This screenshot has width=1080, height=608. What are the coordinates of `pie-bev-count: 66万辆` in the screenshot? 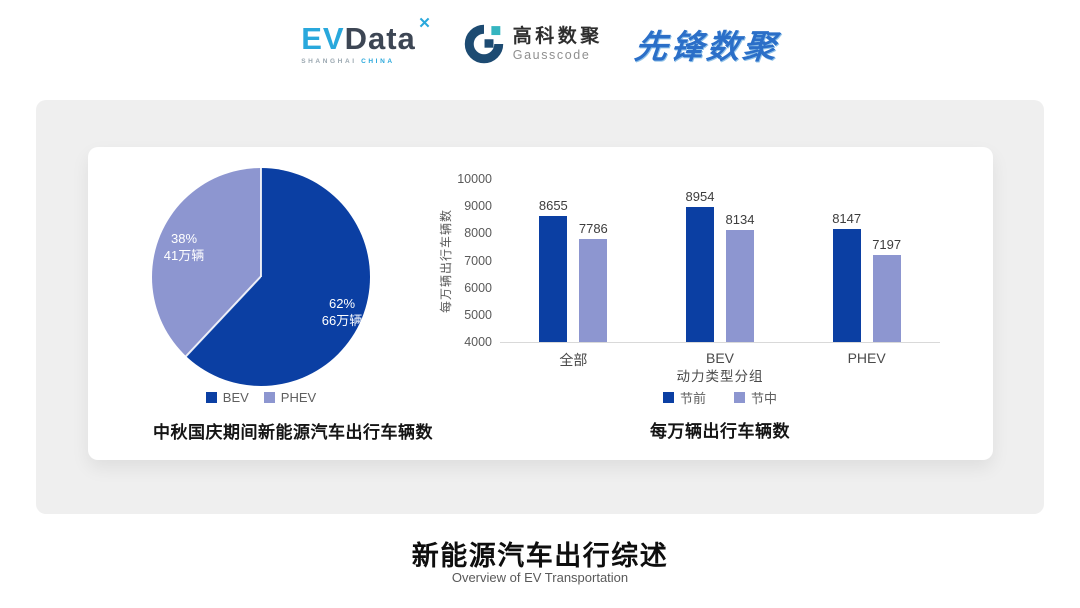 It's located at (342, 320).